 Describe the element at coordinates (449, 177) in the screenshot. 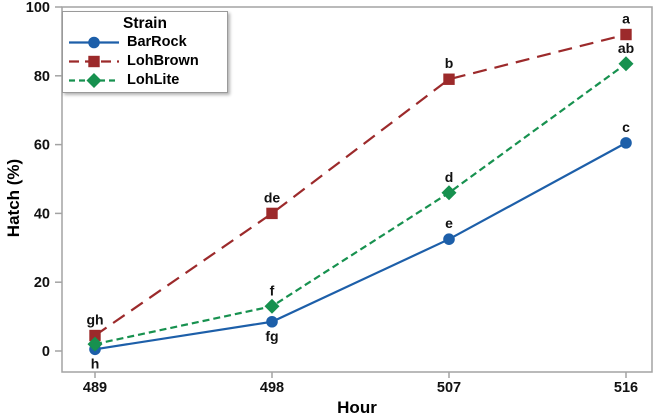

I see `point-label-LohLite-507: d` at that location.